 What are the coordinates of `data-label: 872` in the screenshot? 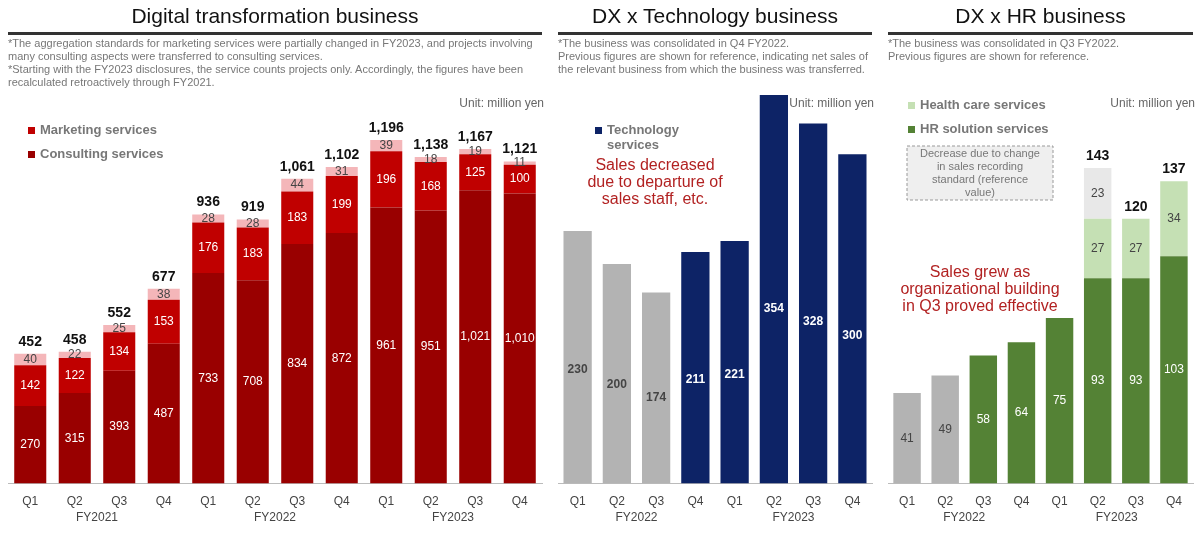 It's located at (342, 357).